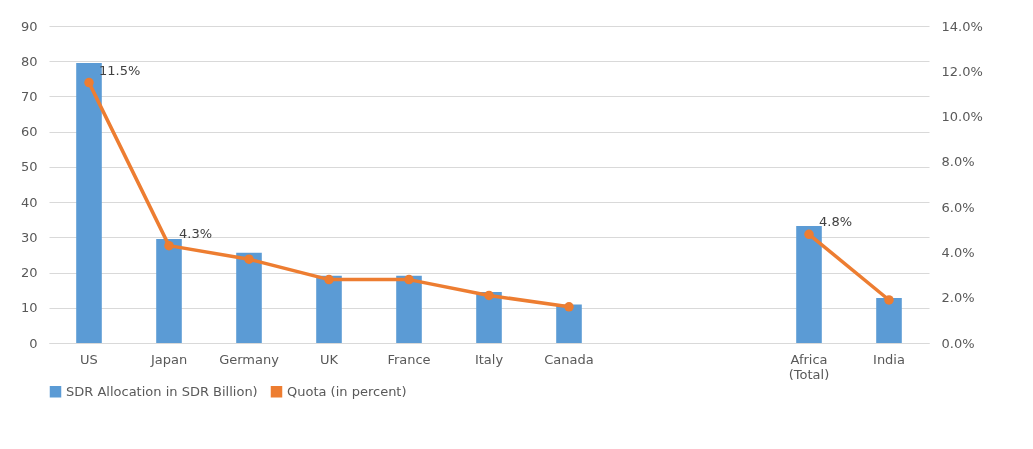 This screenshot has height=449, width=1033. Describe the element at coordinates (89, 359) in the screenshot. I see `x-tick-label: US` at that location.